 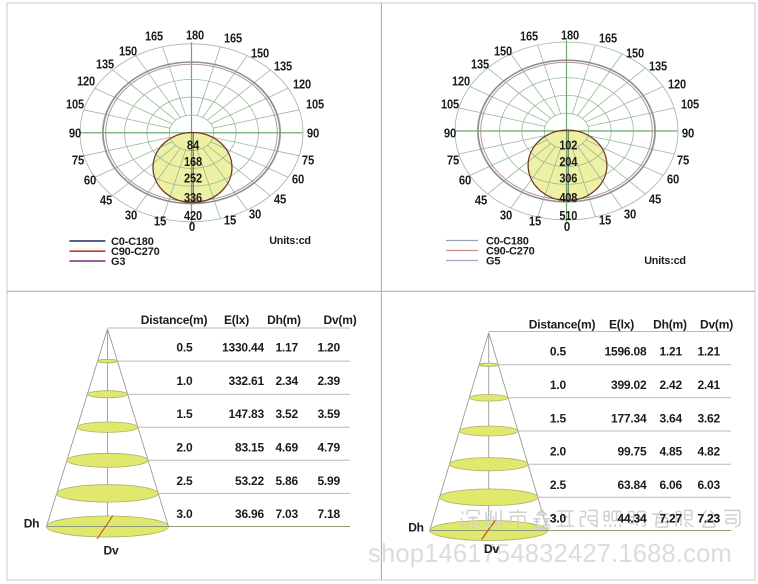 I want to click on svg-text: 1.17, so click(x=286, y=348).